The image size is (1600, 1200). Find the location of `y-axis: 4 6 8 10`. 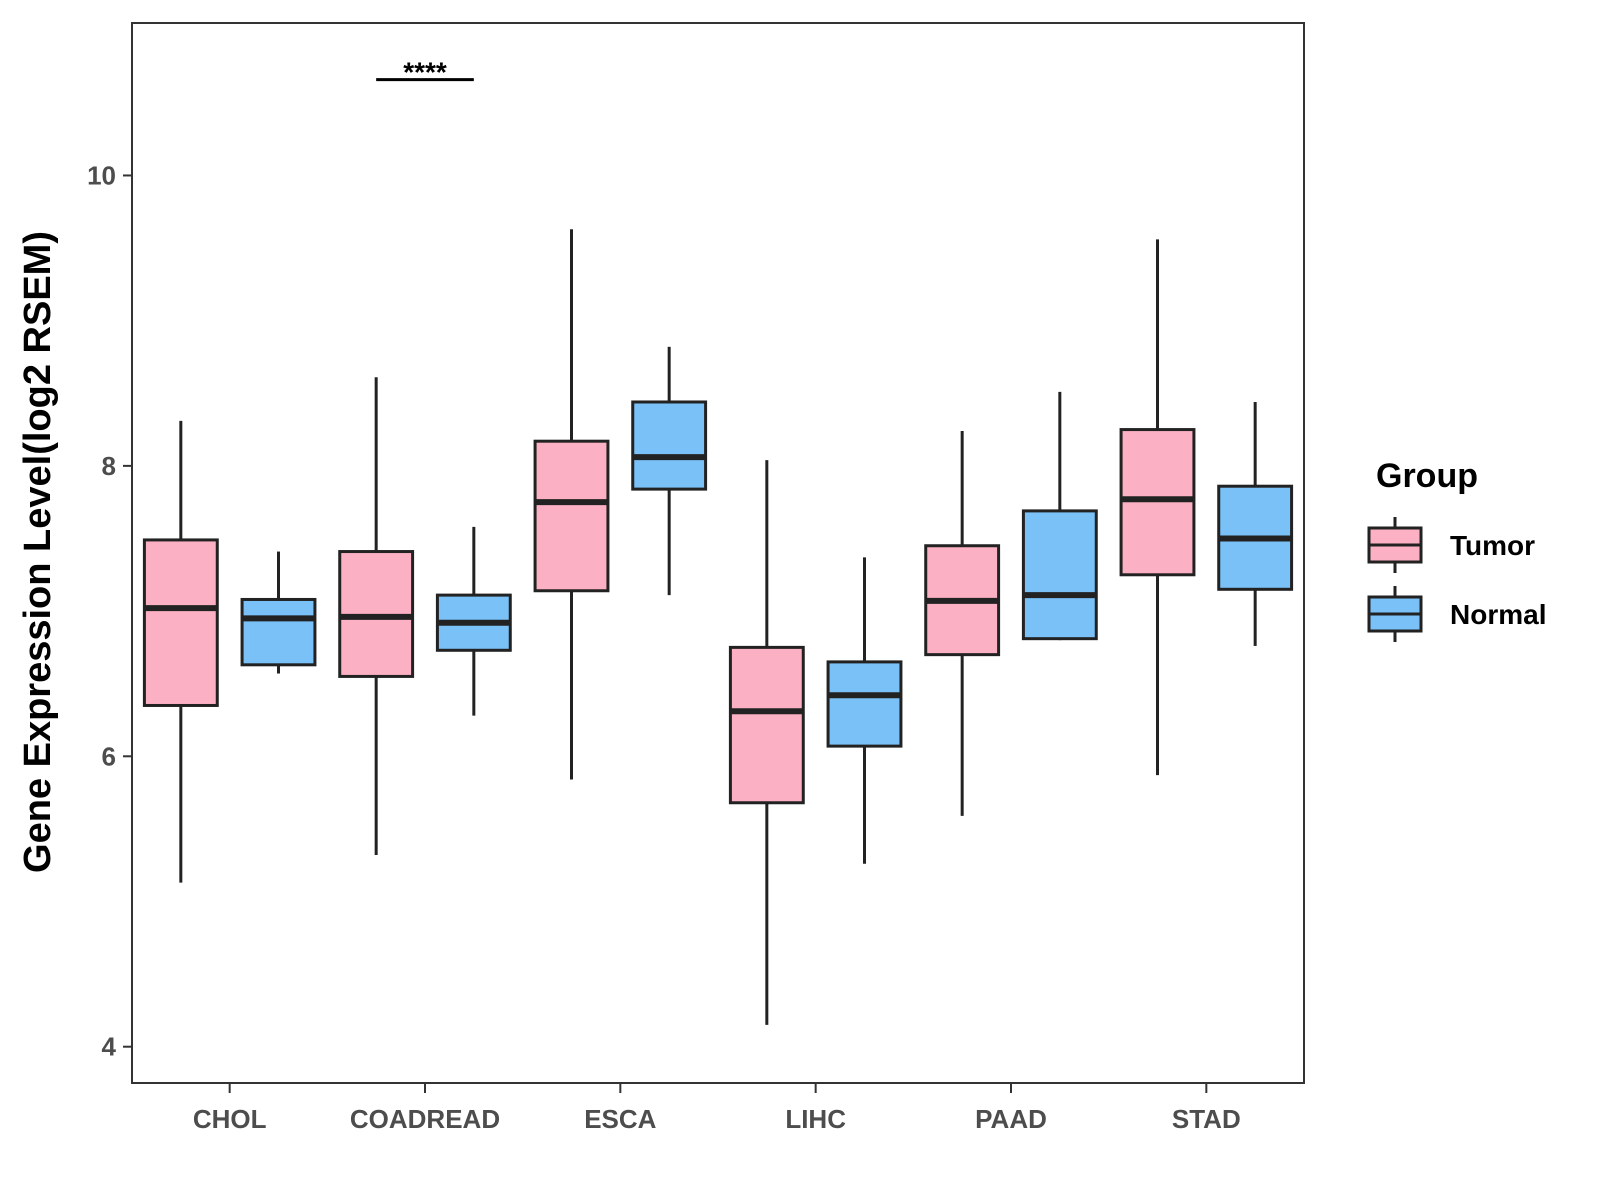

y-axis: 4 6 8 10 is located at coordinates (109, 611).